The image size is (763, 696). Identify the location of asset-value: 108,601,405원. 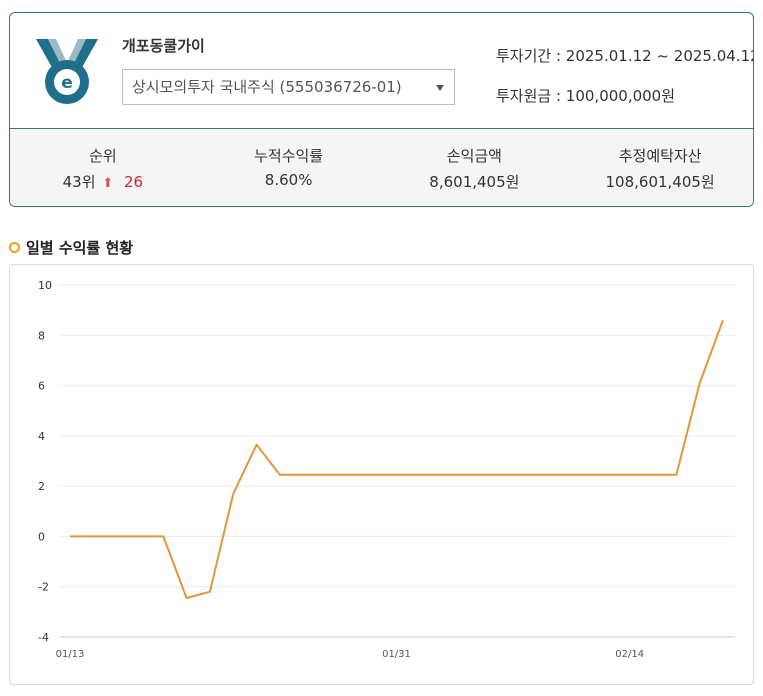
(660, 182).